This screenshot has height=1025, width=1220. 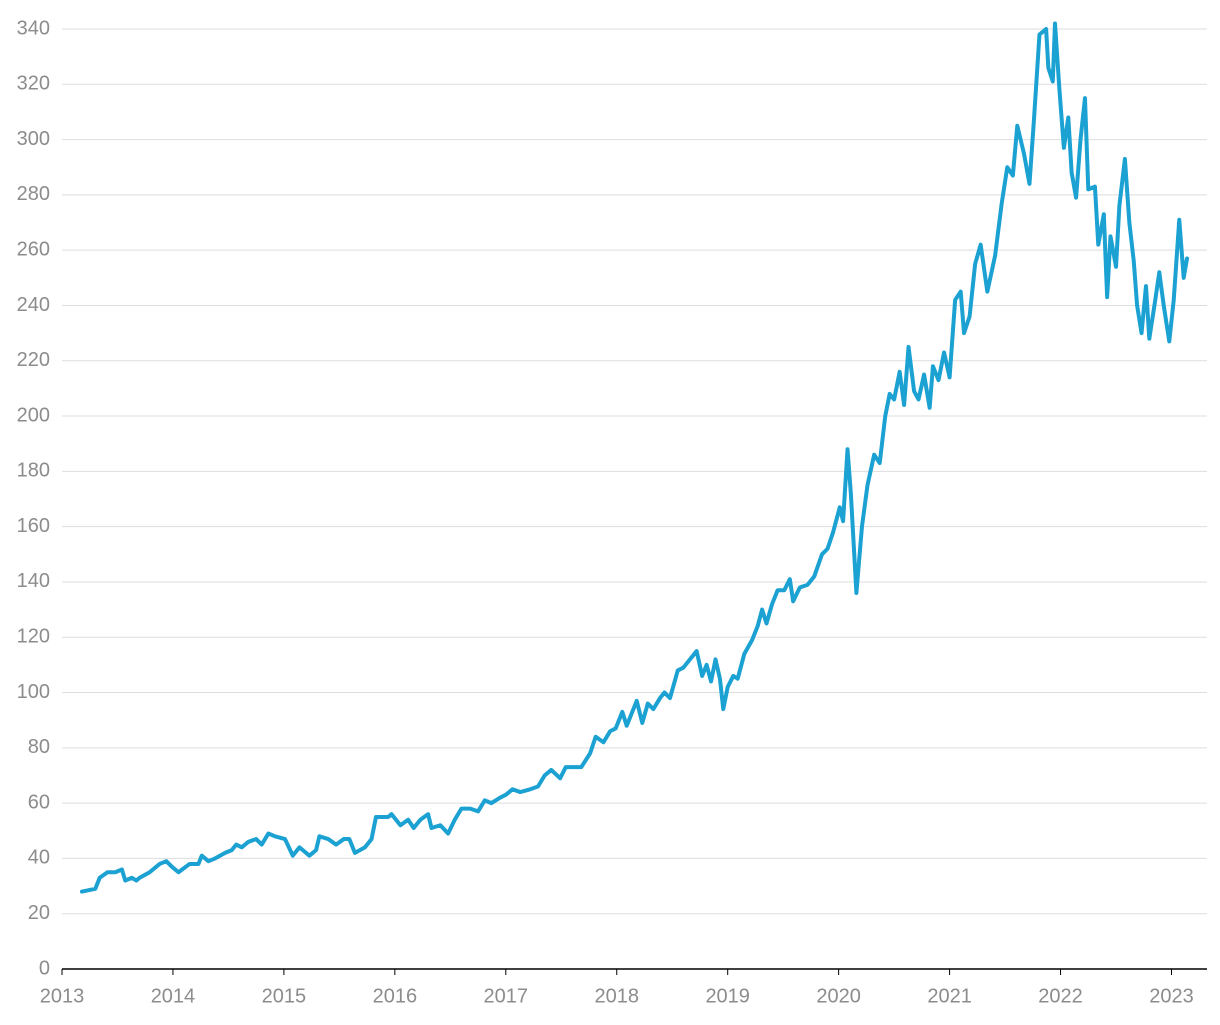 What do you see at coordinates (33, 581) in the screenshot?
I see `y-tick-label: 140` at bounding box center [33, 581].